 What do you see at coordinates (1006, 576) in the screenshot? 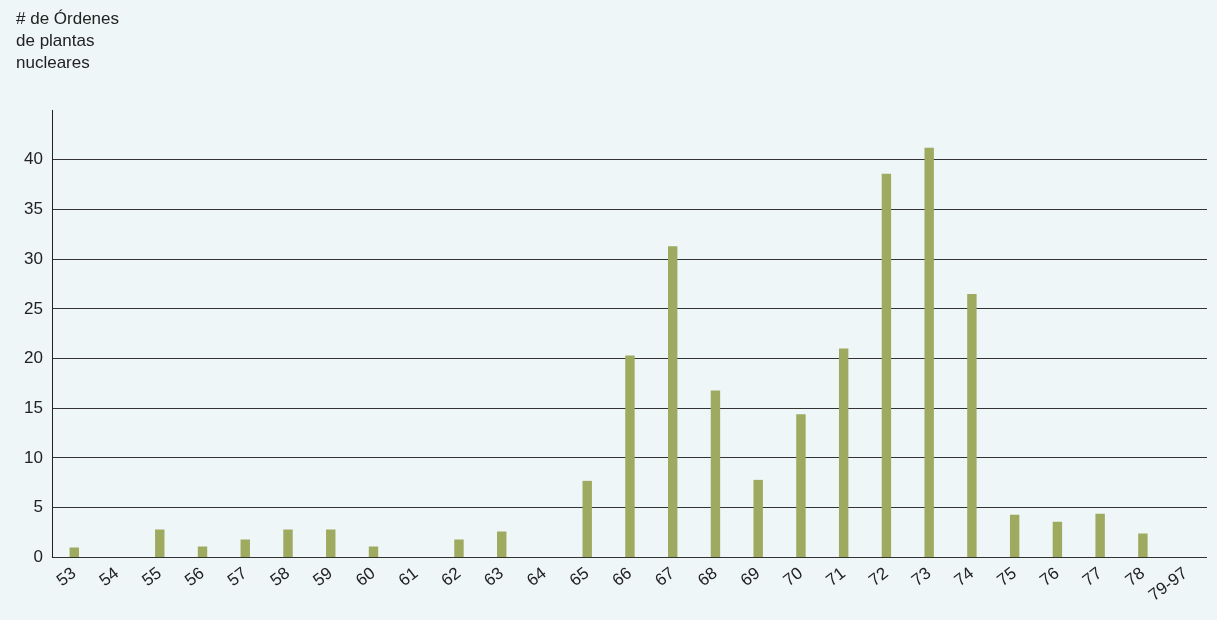
I see `x-tick-label: 75` at bounding box center [1006, 576].